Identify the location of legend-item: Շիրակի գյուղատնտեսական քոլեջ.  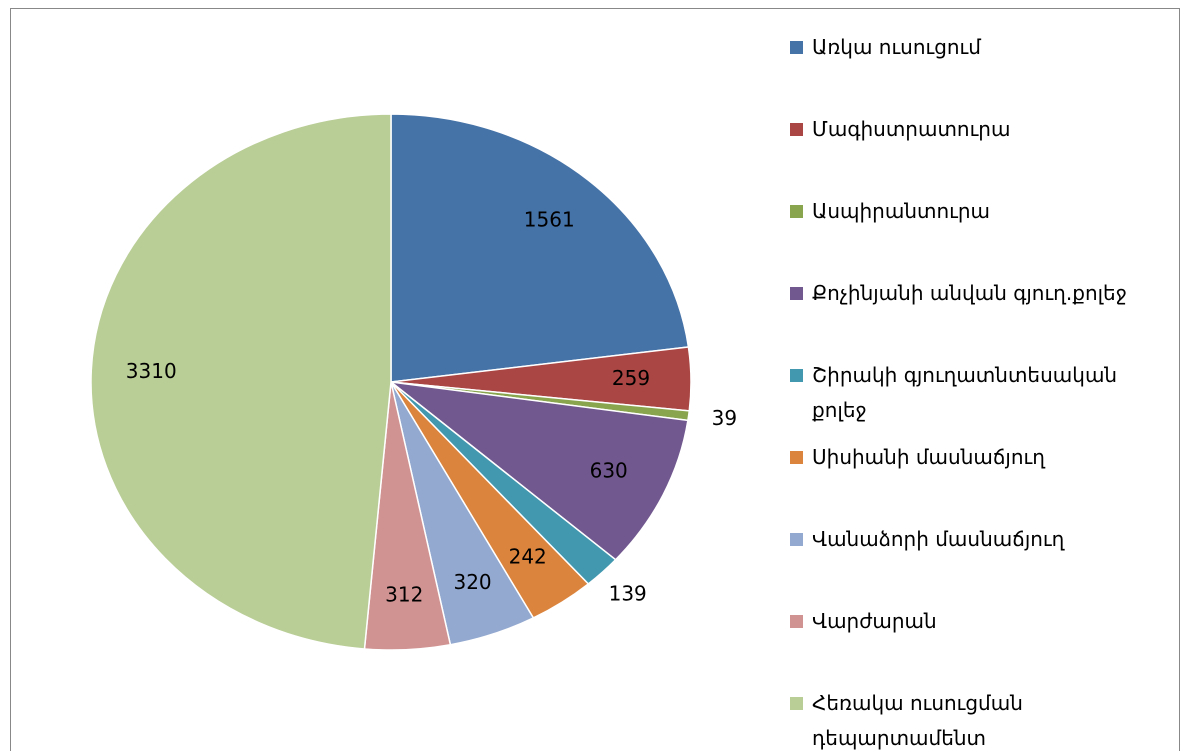
(965, 393).